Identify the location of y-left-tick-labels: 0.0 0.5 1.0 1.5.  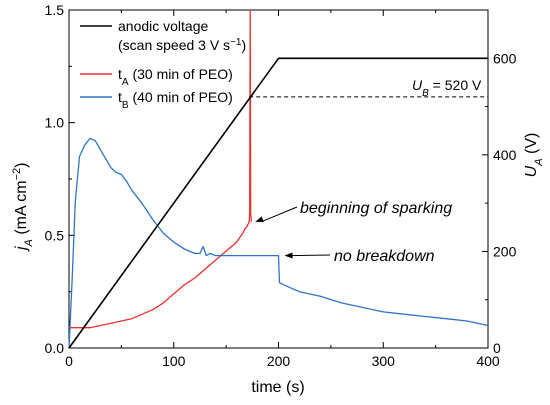
(55, 179).